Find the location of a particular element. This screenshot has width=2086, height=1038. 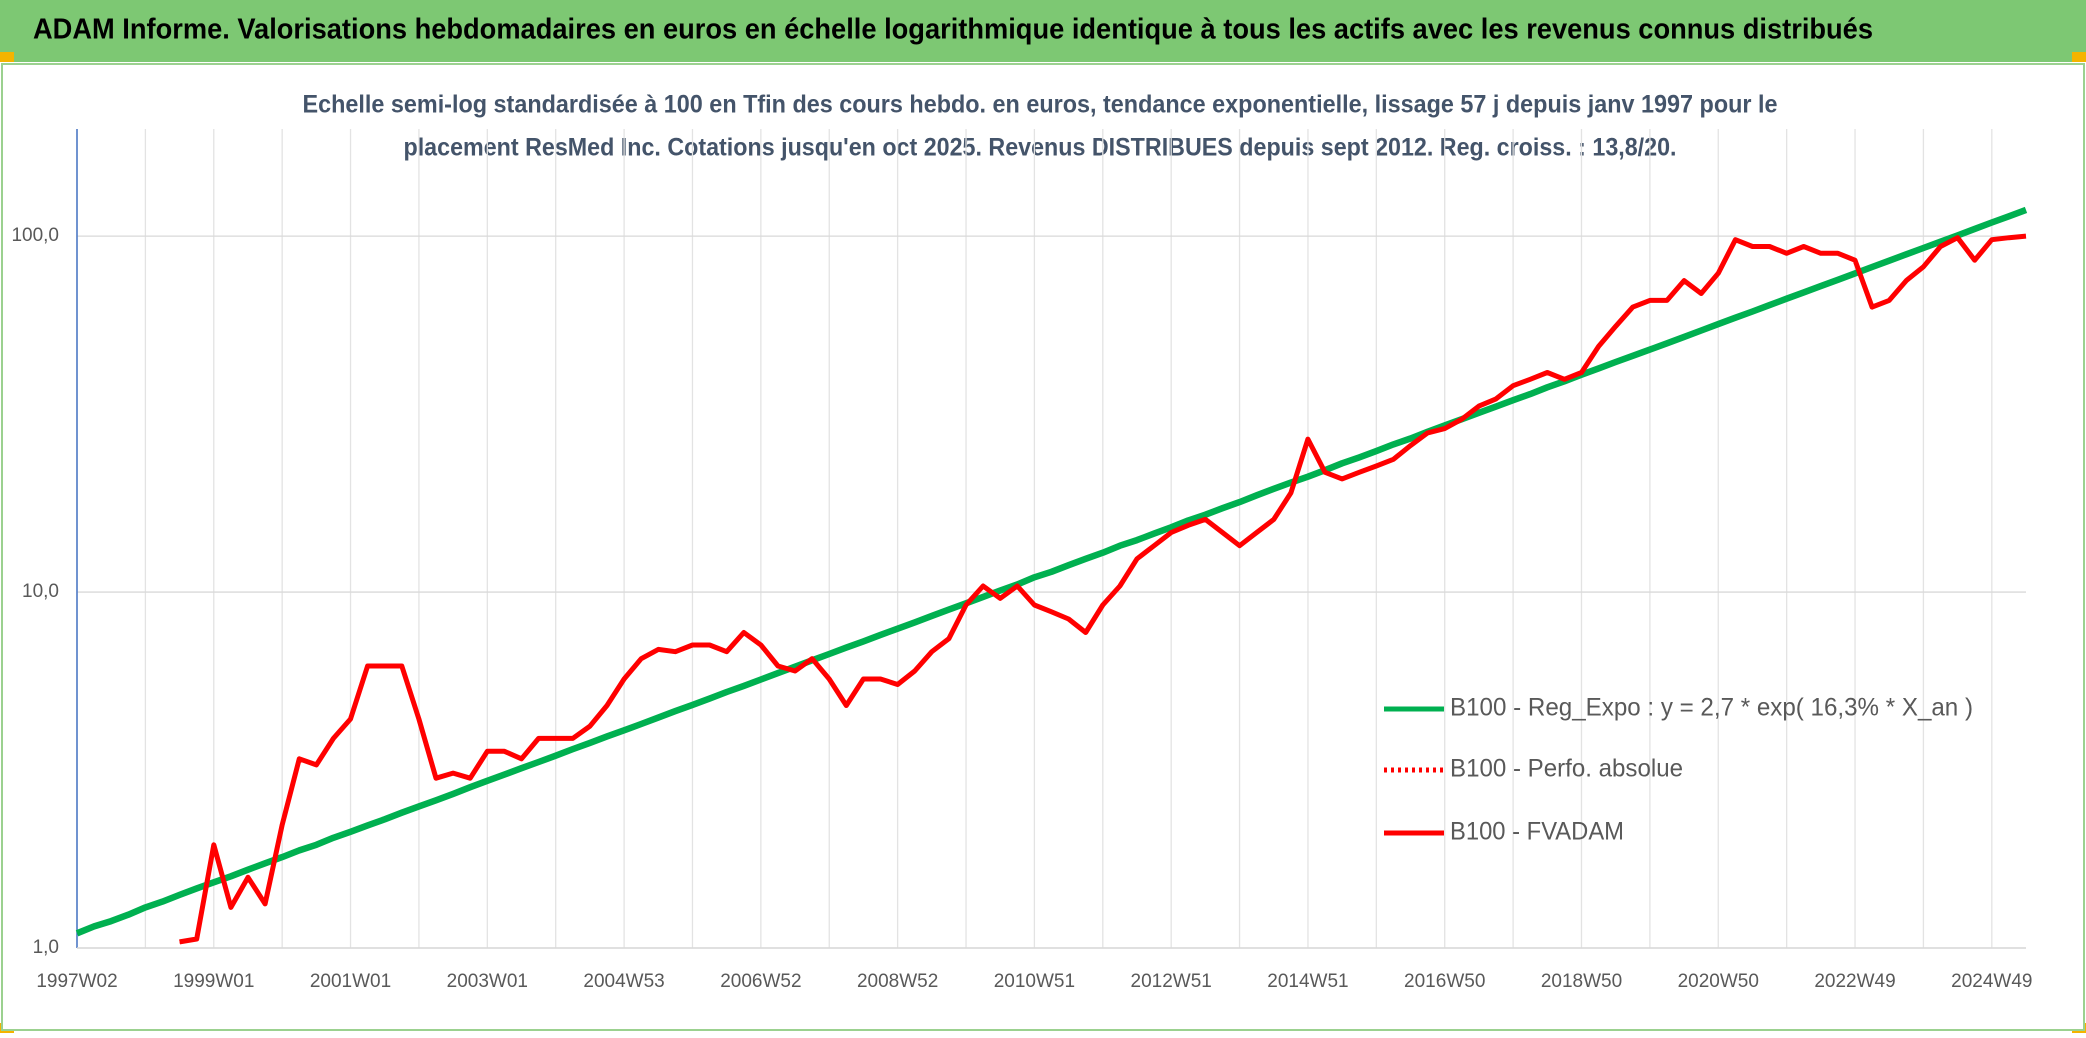

x-tick-label: 2010W51 is located at coordinates (1034, 981).